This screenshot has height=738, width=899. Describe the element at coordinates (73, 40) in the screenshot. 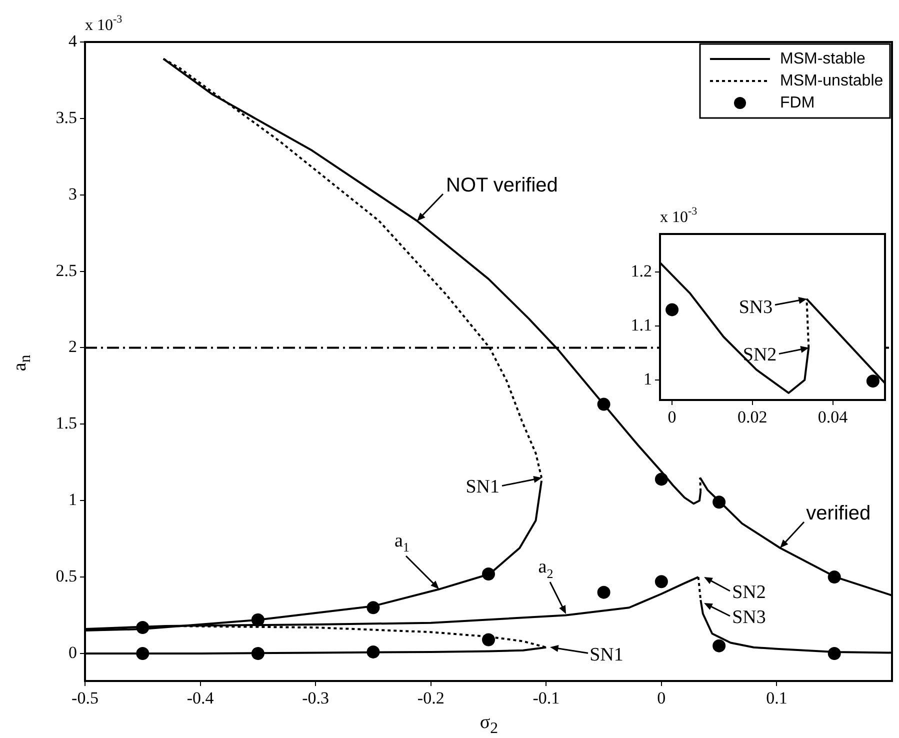

I see `y-tick-label: 4` at that location.